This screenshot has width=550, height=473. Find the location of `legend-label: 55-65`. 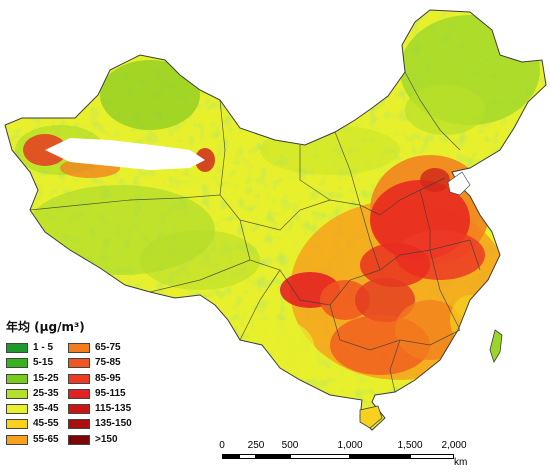

legend-label: 55-65 is located at coordinates (46, 439).